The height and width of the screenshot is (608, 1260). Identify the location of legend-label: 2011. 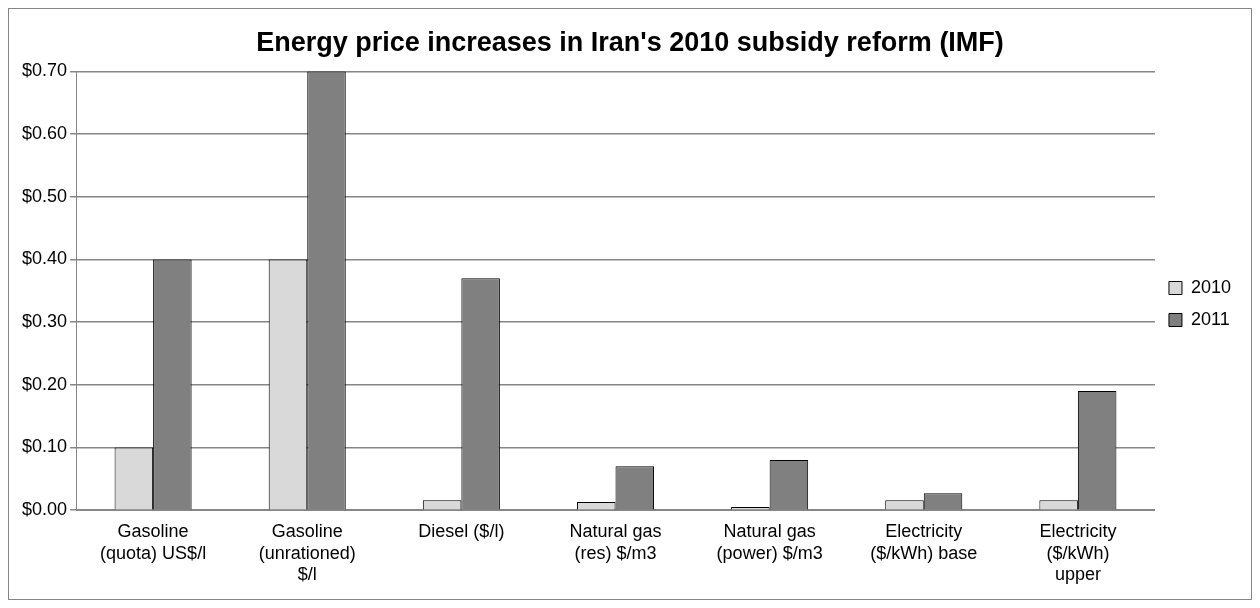
(1210, 318).